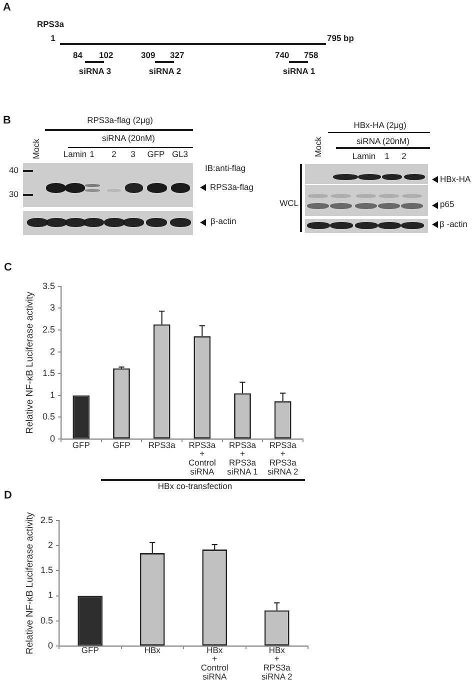  Describe the element at coordinates (8, 268) in the screenshot. I see `chart-title: C` at that location.